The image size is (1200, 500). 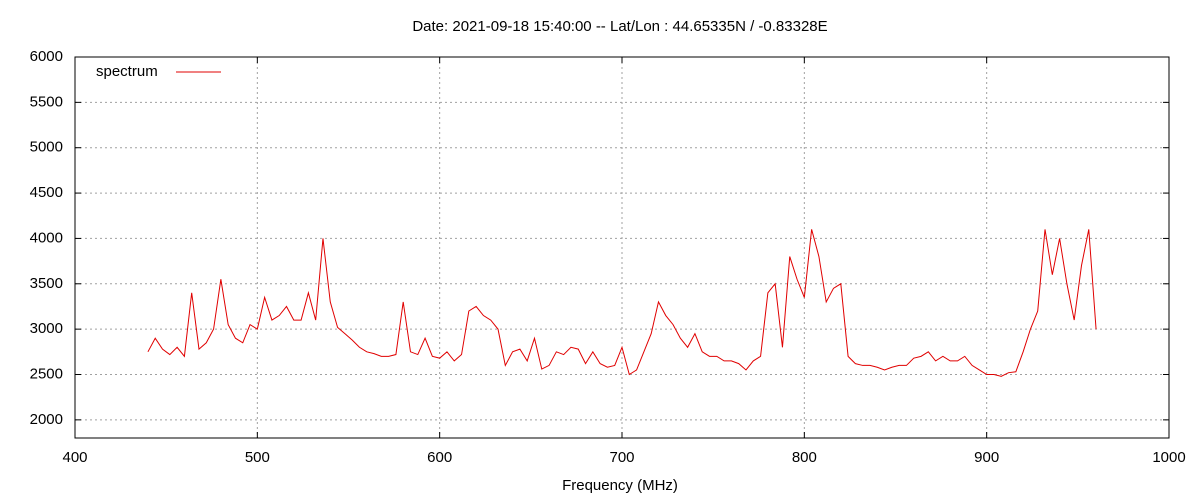 What do you see at coordinates (46, 237) in the screenshot?
I see `y-tick-label: 4000` at bounding box center [46, 237].